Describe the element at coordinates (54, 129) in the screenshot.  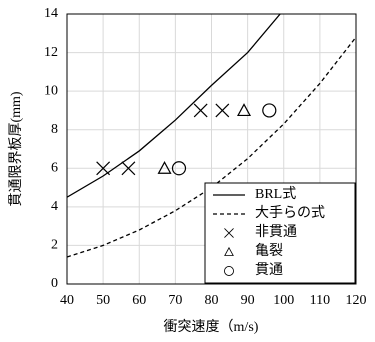
I see `y-tick-label: 8` at that location.